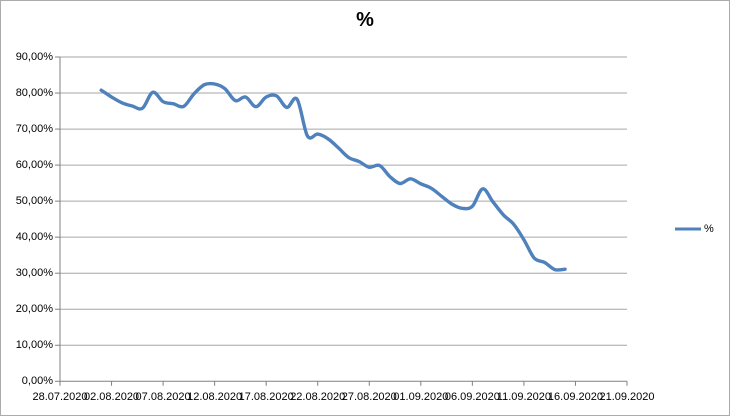  Describe the element at coordinates (627, 397) in the screenshot. I see `x-axis-label: 21.09.2020` at that location.